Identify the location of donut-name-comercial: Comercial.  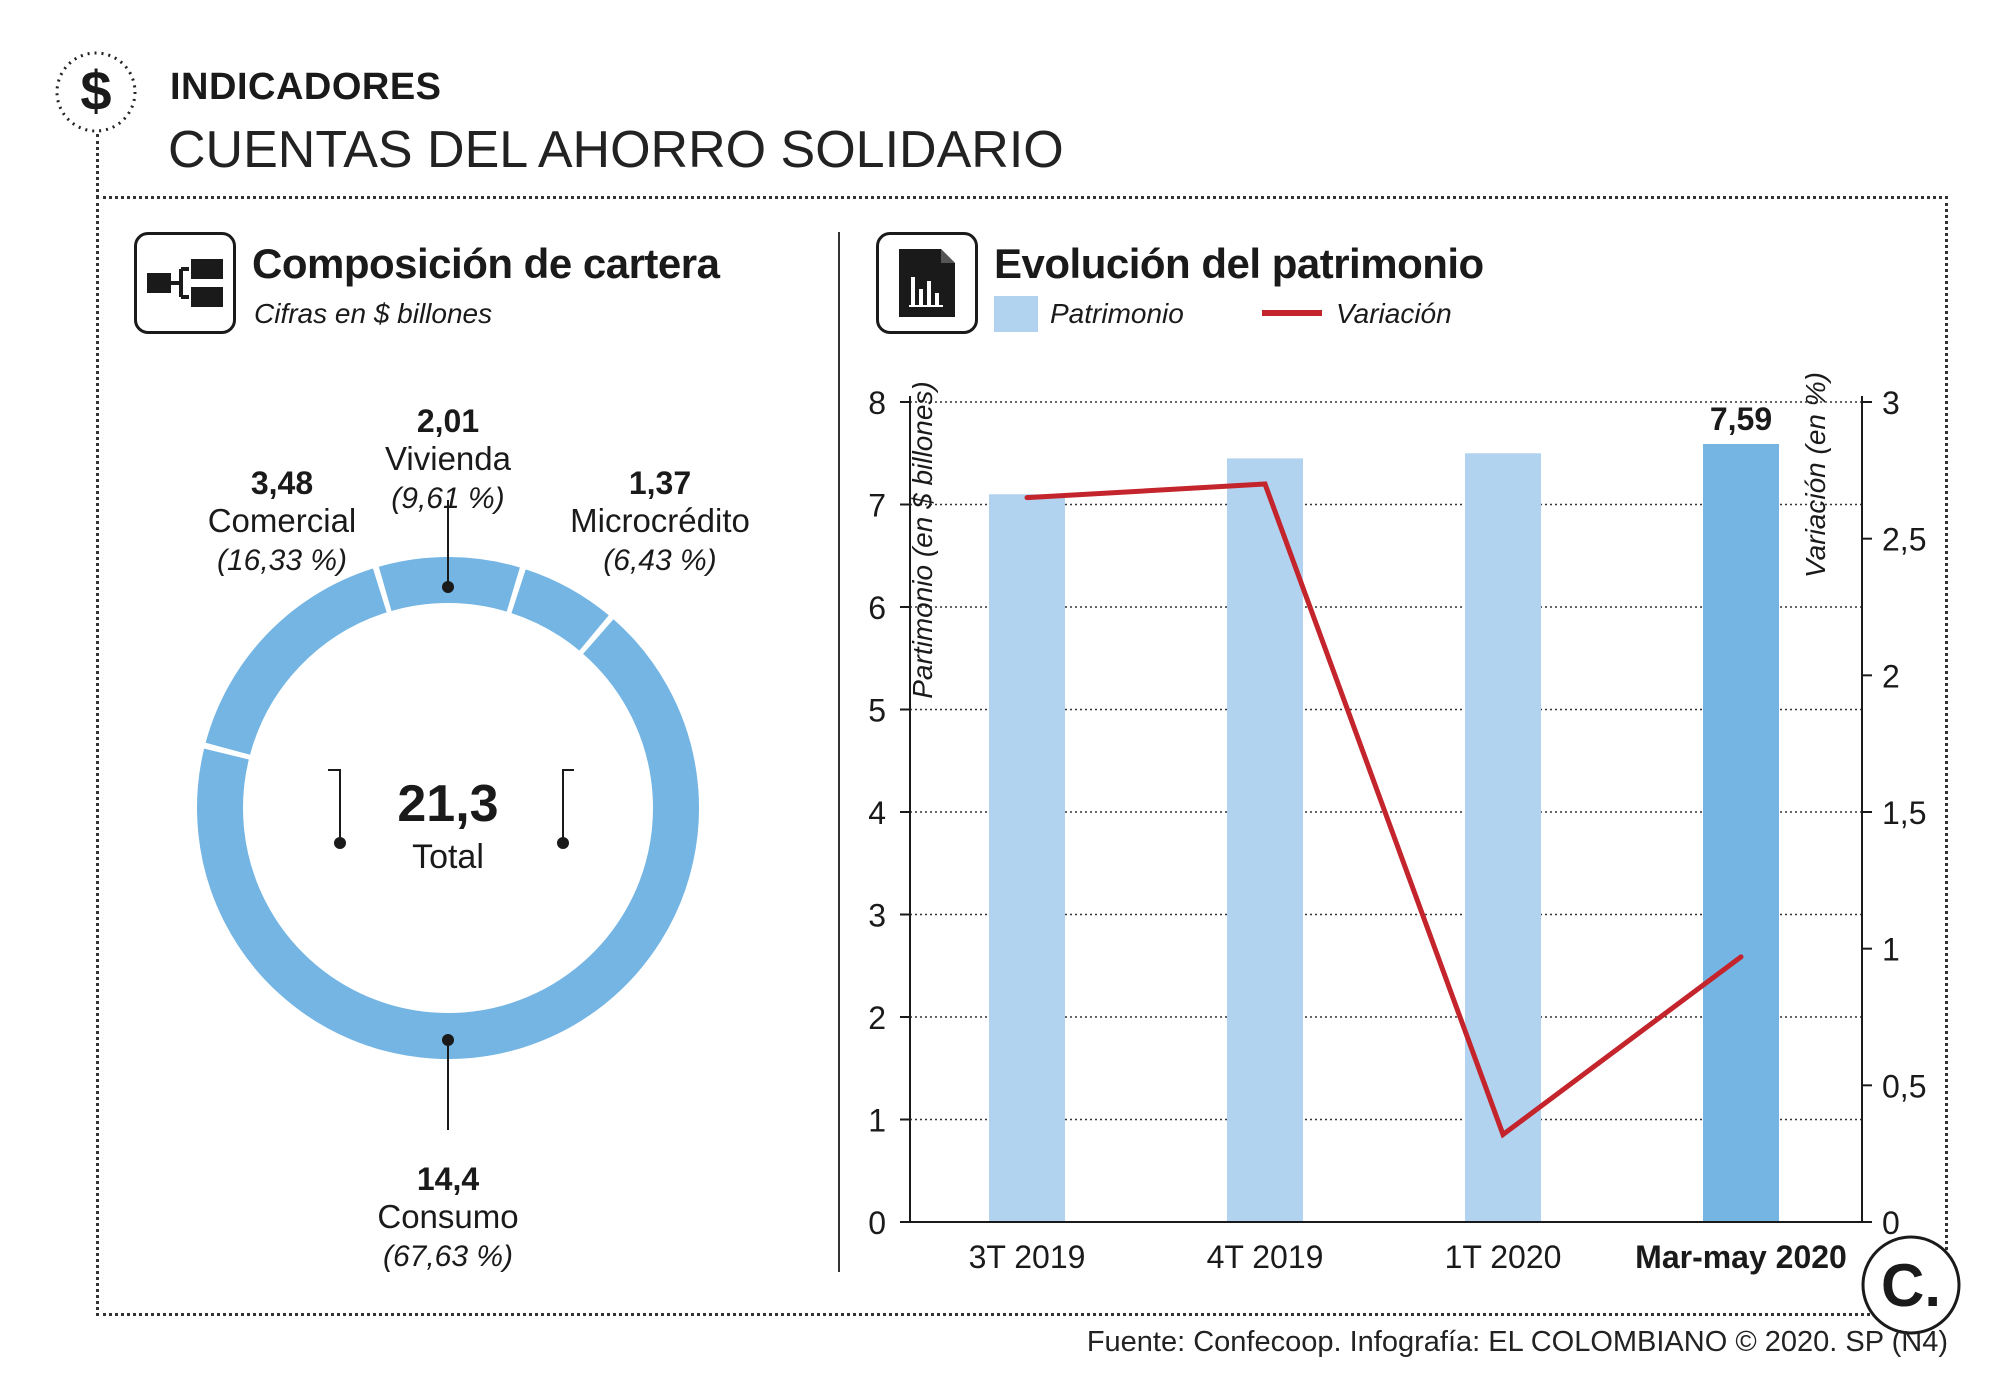
(282, 520).